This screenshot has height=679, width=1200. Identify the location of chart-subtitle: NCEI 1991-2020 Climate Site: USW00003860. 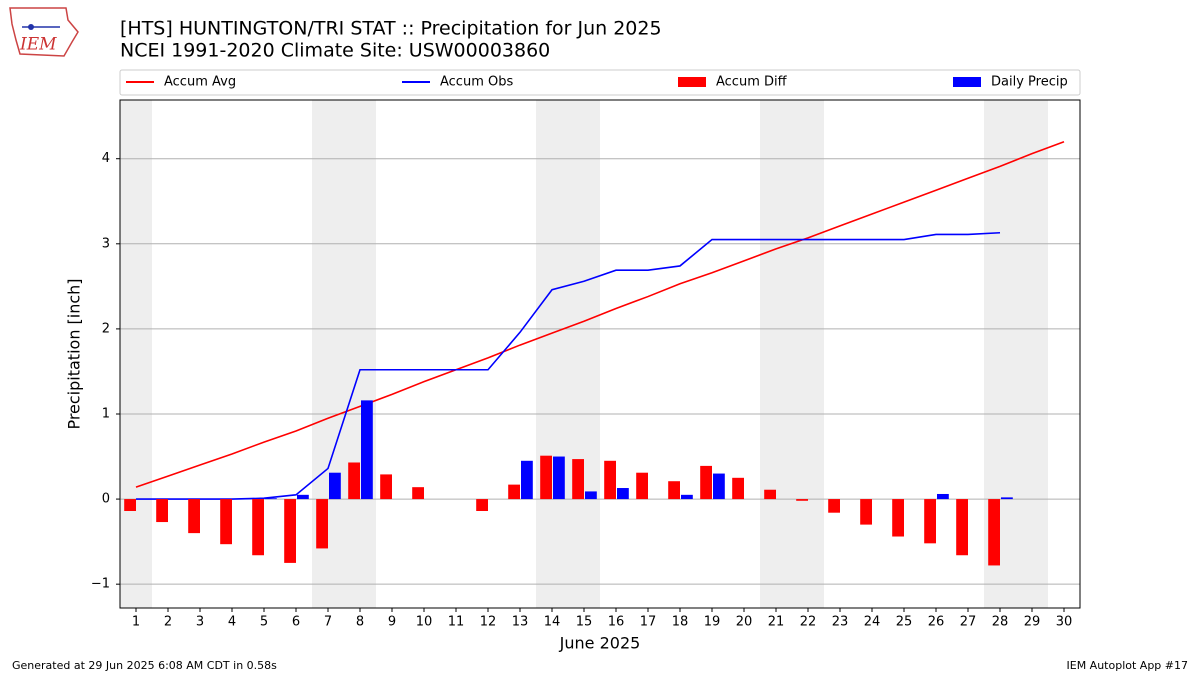
(335, 51).